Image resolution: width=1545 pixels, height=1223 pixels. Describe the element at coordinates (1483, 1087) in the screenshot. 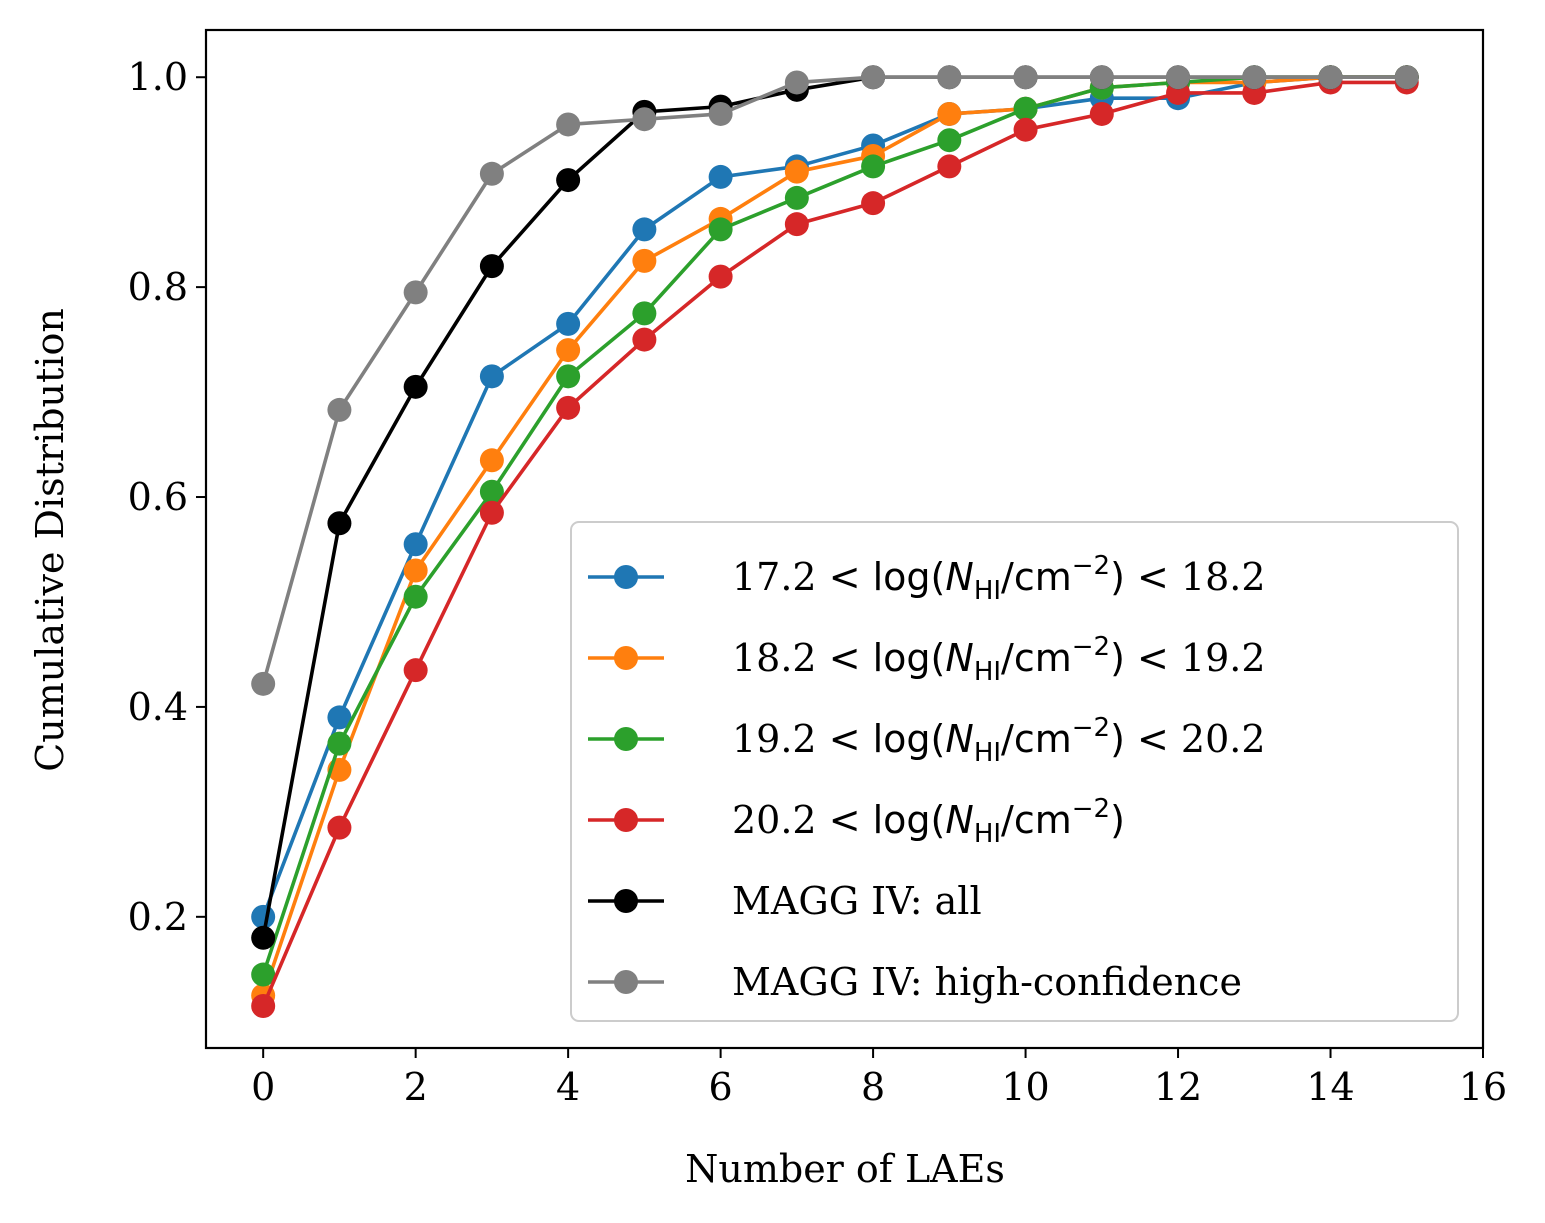

I see `x-tick-label: 16` at that location.